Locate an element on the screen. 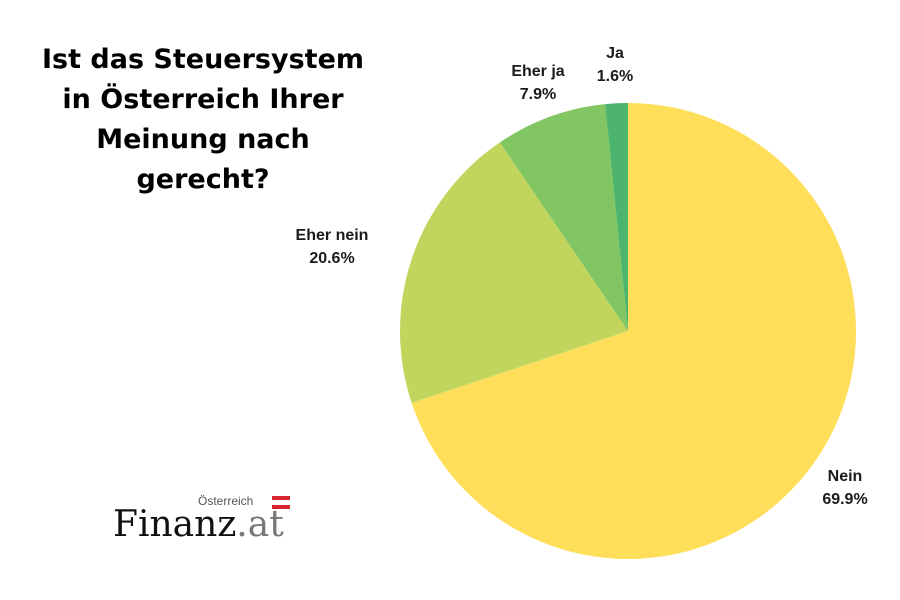 The image size is (900, 600). slice-label-nein: Nein is located at coordinates (845, 476).